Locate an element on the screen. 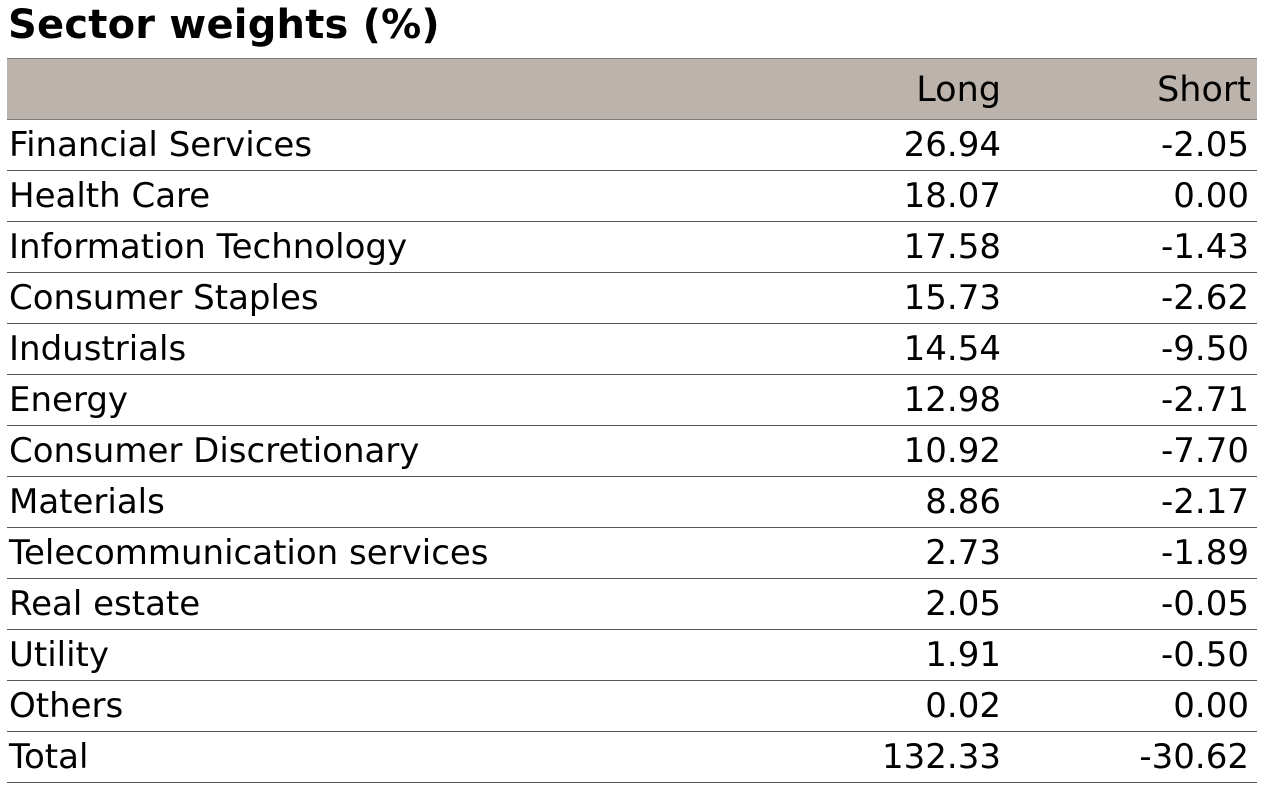 The image size is (1265, 799). short-value-cell: -2.71 is located at coordinates (1132, 400).